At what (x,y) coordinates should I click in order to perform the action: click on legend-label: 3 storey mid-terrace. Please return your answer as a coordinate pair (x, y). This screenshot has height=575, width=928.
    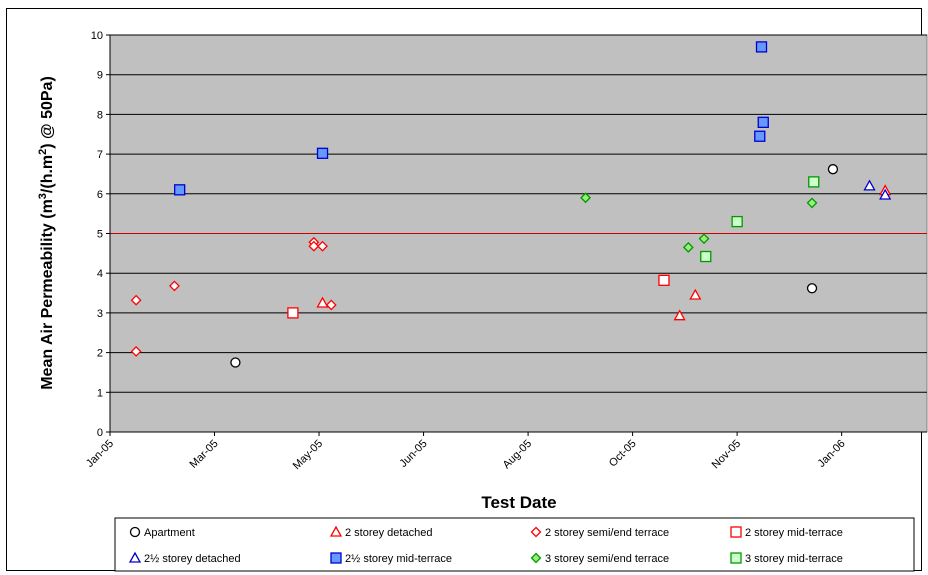
    Looking at the image, I should click on (794, 559).